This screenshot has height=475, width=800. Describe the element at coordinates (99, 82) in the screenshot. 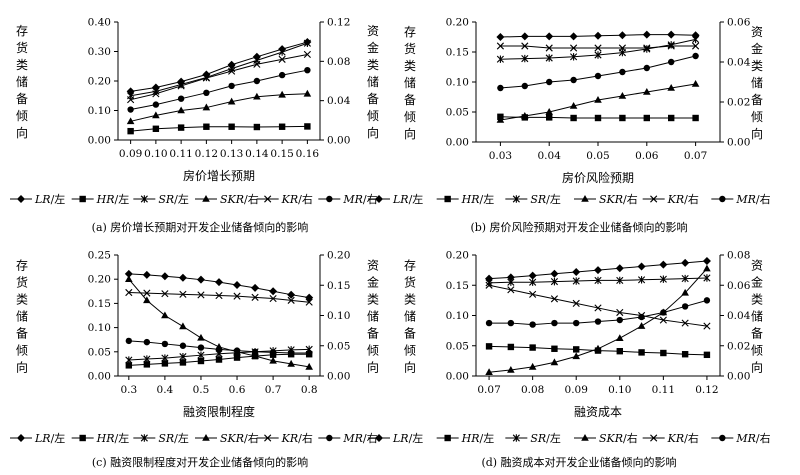

I see `left-tick-label: 0.20` at that location.